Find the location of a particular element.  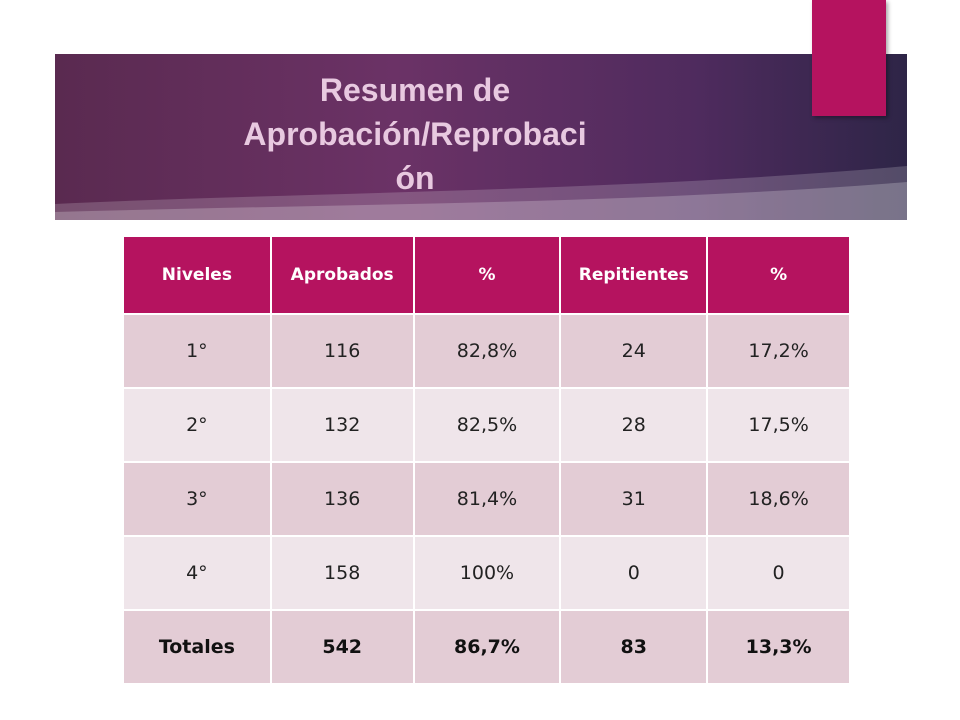

cell-repitientes-percent: 18,6% is located at coordinates (779, 499).